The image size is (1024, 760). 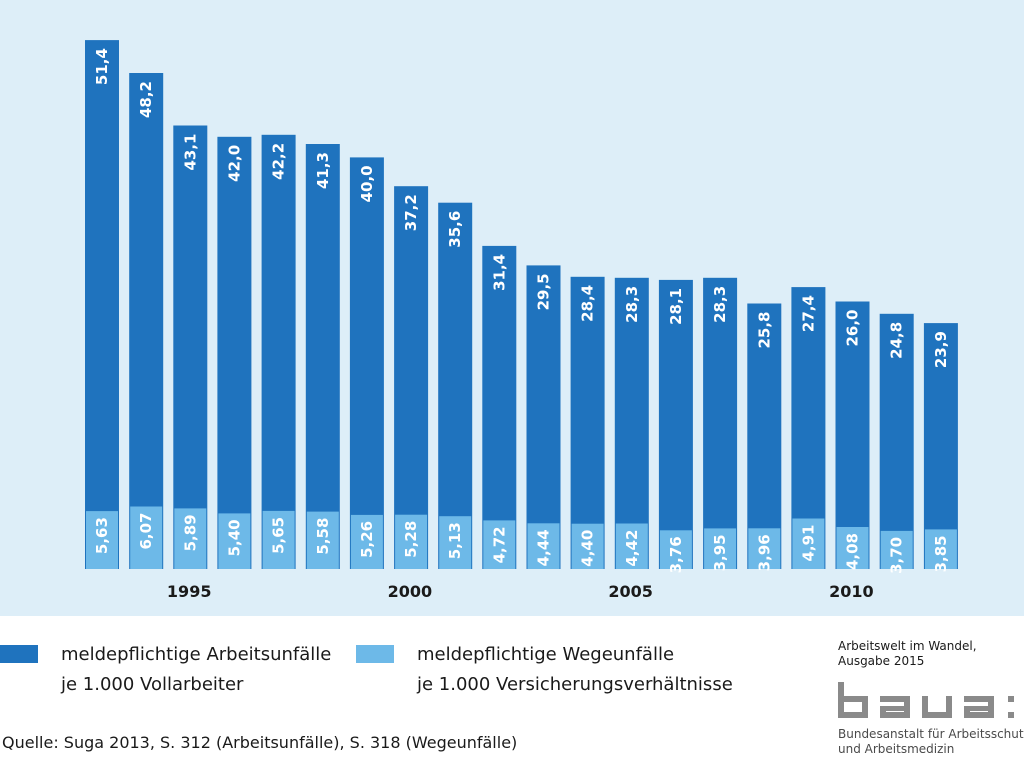 What do you see at coordinates (852, 435) in the screenshot?
I see `bar-arbeitsunfaelle-2011` at bounding box center [852, 435].